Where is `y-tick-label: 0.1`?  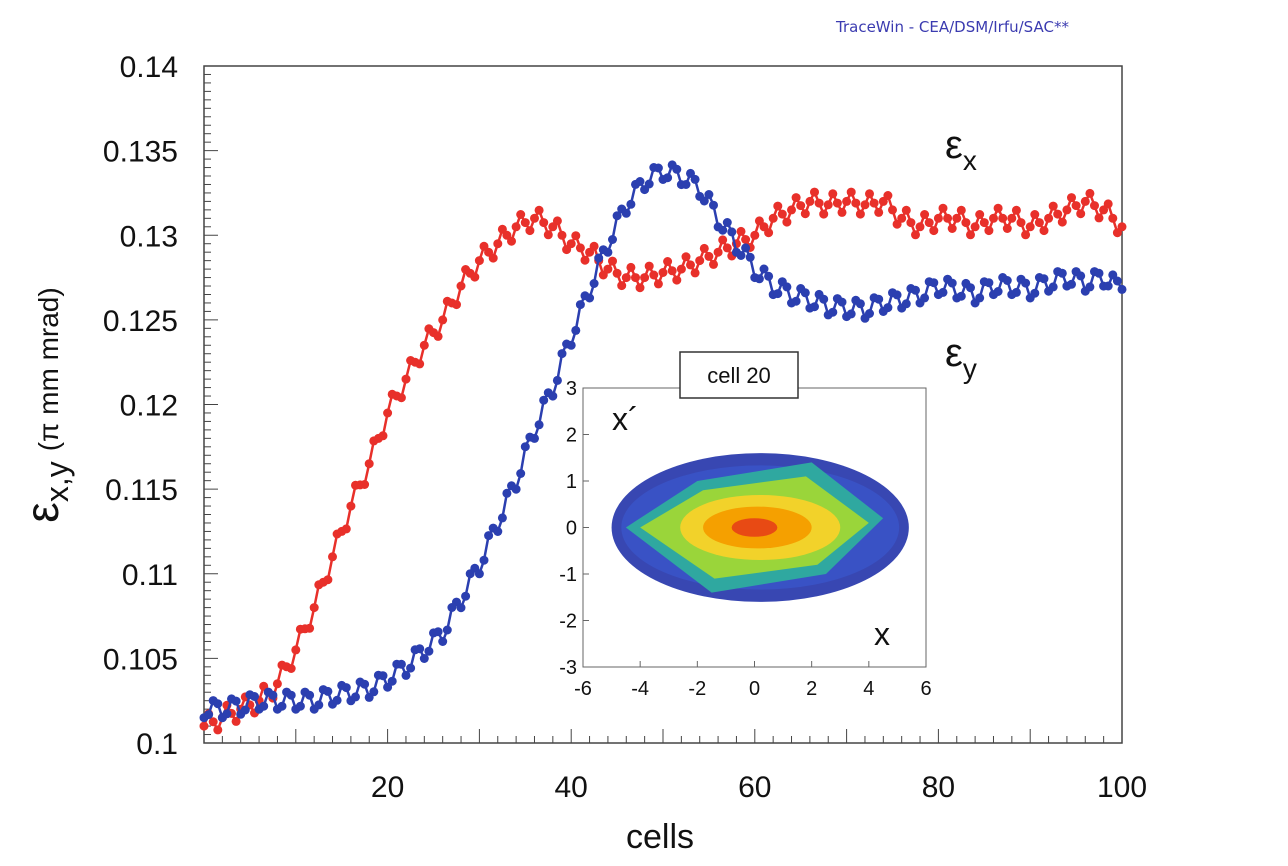 y-tick-label: 0.1 is located at coordinates (157, 744).